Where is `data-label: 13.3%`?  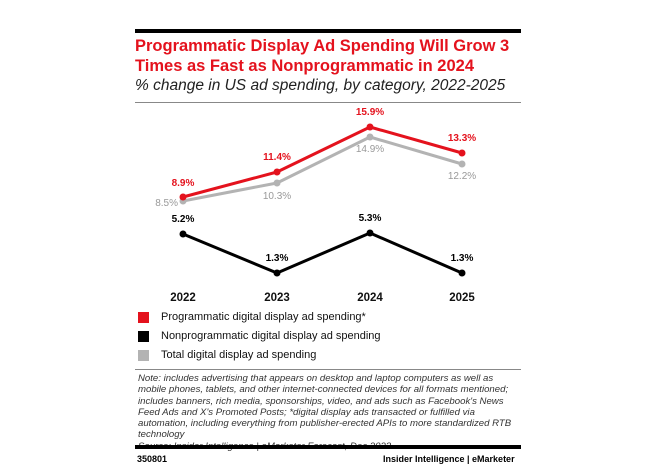
data-label: 13.3% is located at coordinates (462, 138).